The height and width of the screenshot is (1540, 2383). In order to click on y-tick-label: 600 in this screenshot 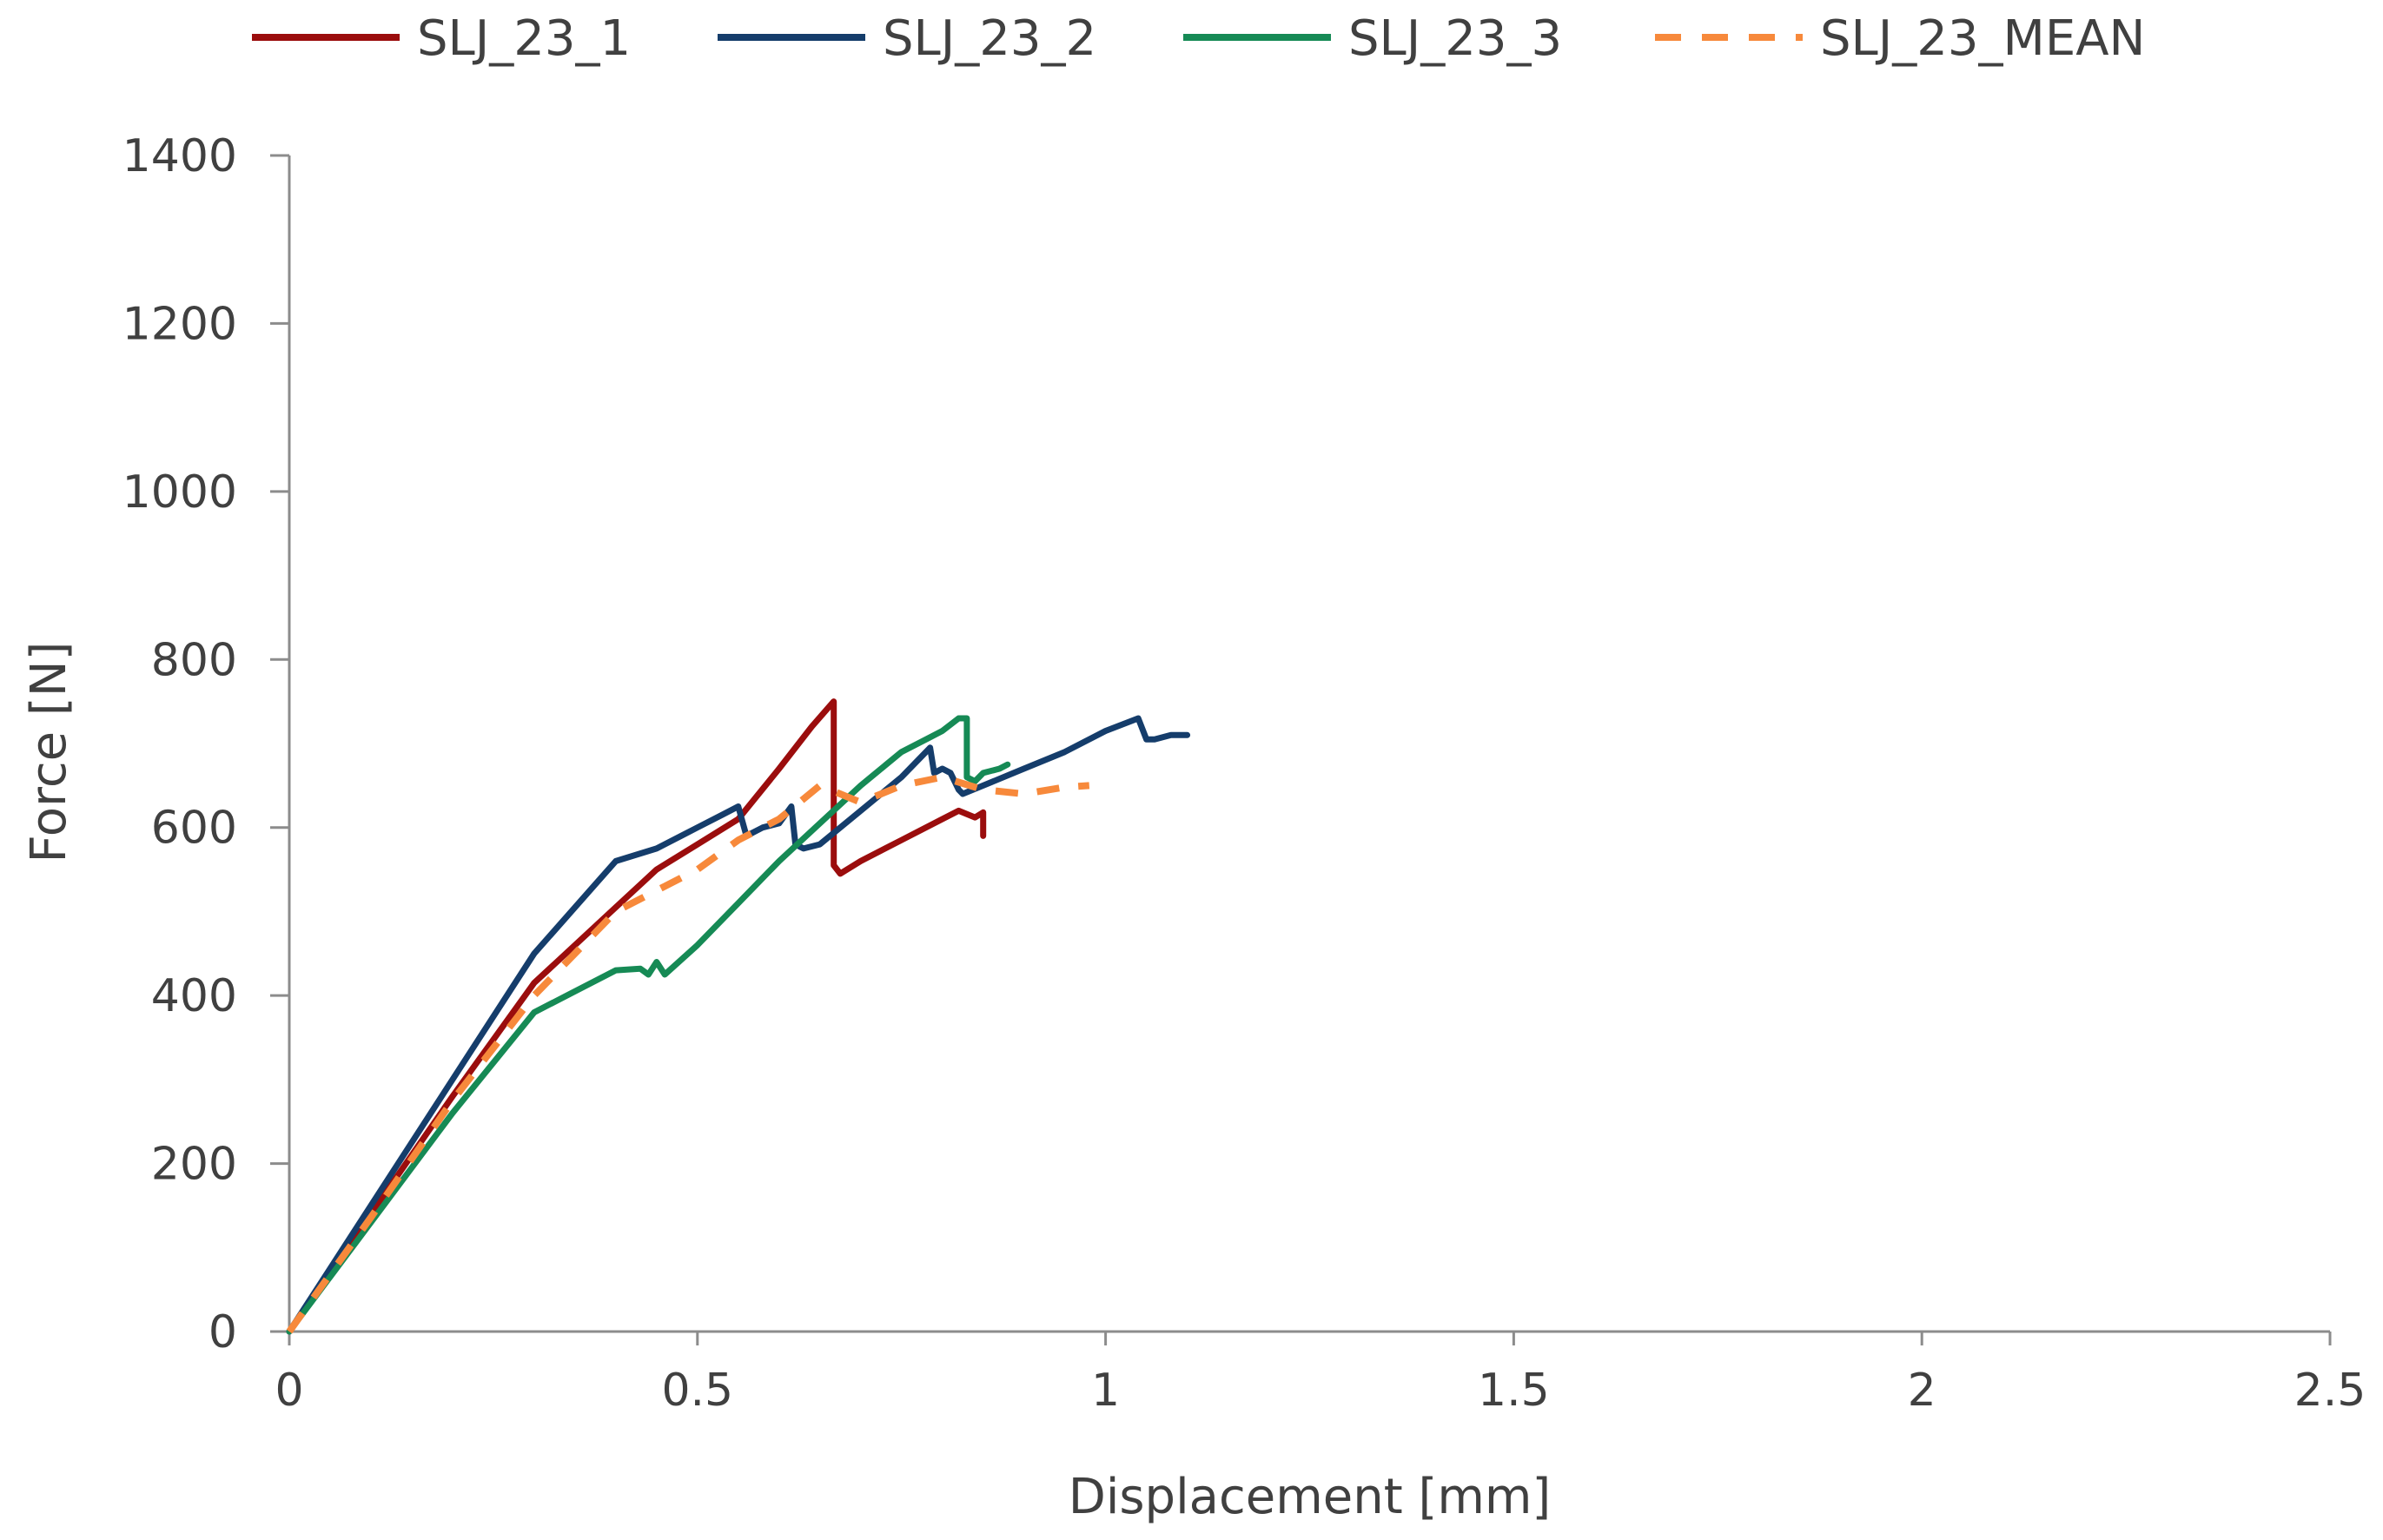, I will do `click(194, 829)`.